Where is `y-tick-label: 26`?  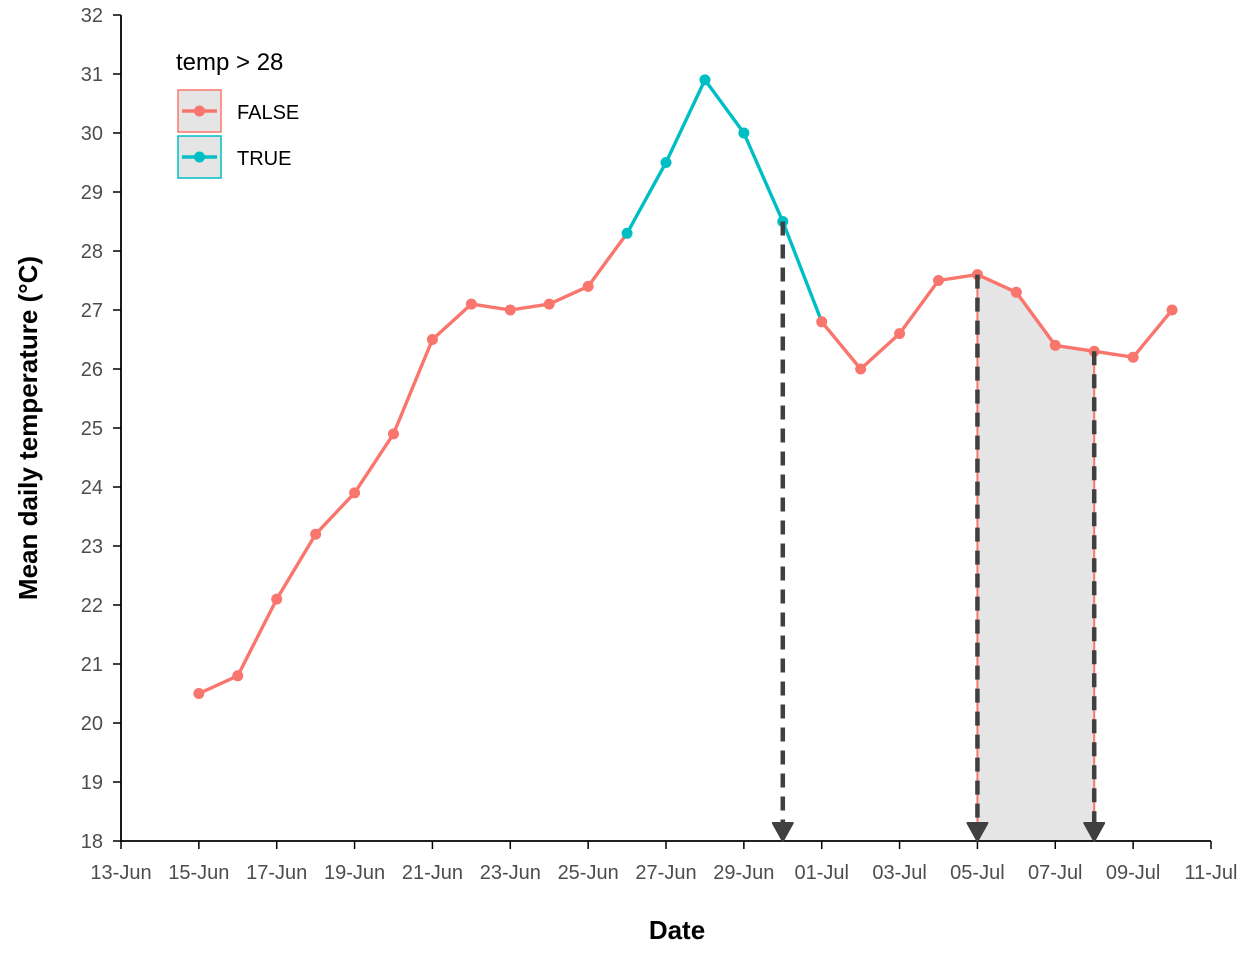 y-tick-label: 26 is located at coordinates (92, 370).